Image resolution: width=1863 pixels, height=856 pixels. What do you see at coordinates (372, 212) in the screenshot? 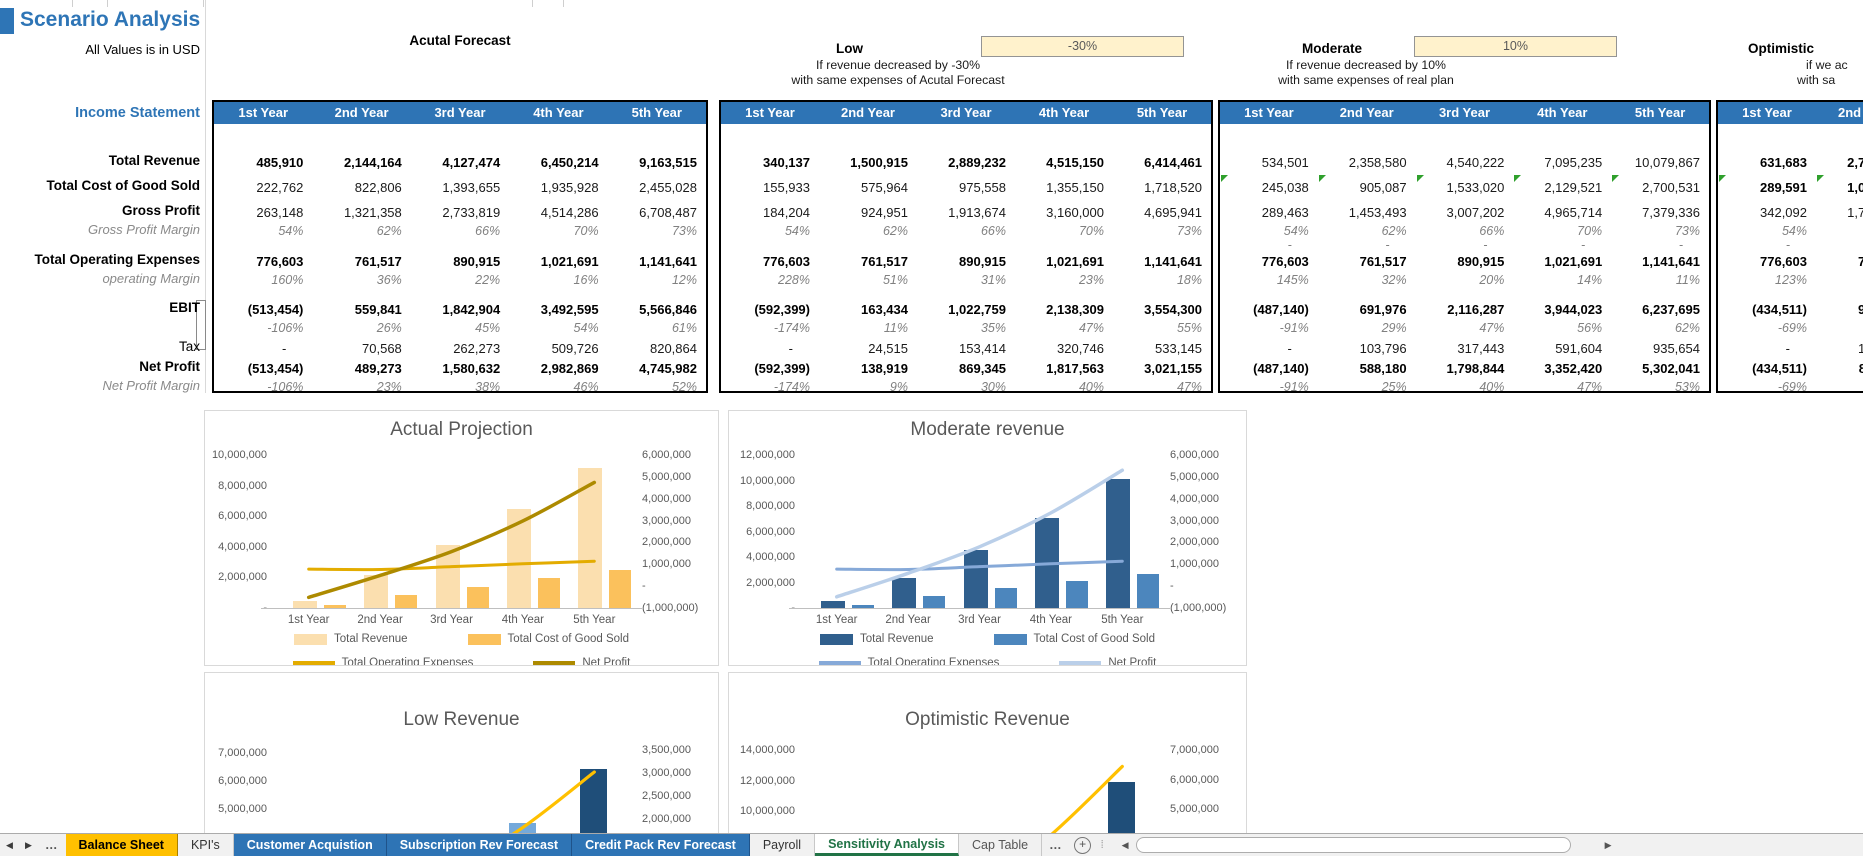
I see `table-cell: 1,321,358` at bounding box center [372, 212].